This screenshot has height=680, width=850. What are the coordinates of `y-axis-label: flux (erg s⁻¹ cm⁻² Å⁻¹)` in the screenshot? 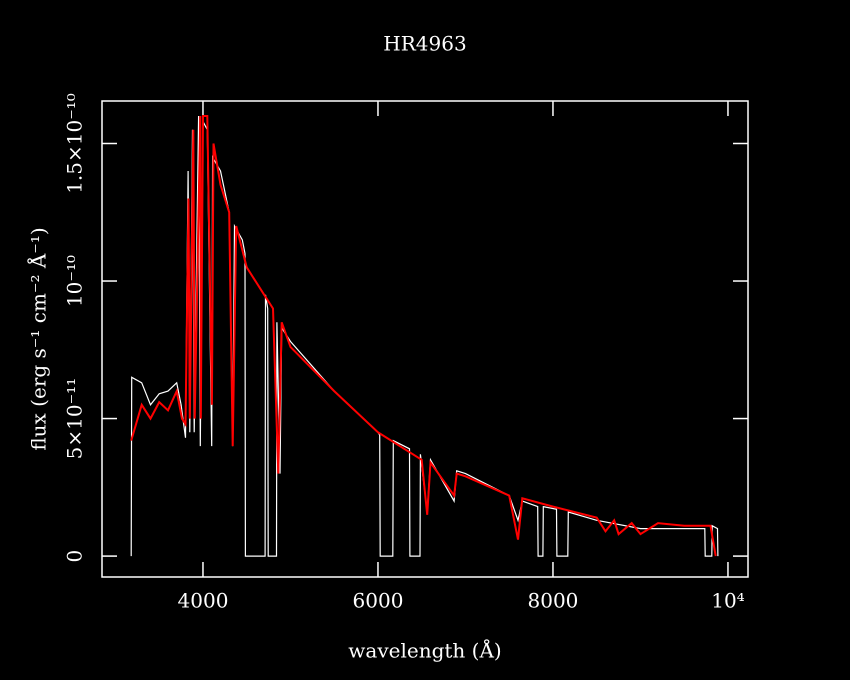 It's located at (38, 338).